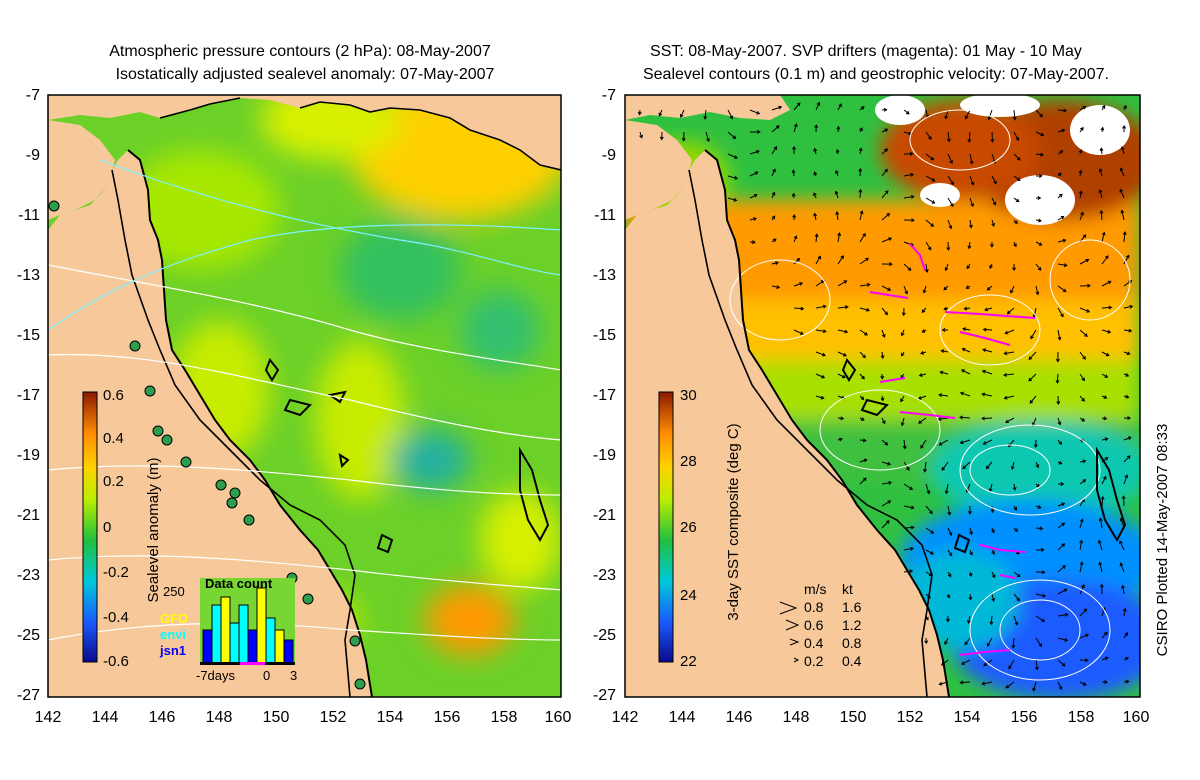  Describe the element at coordinates (81, 170) in the screenshot. I see `left-land-cape-york` at that location.